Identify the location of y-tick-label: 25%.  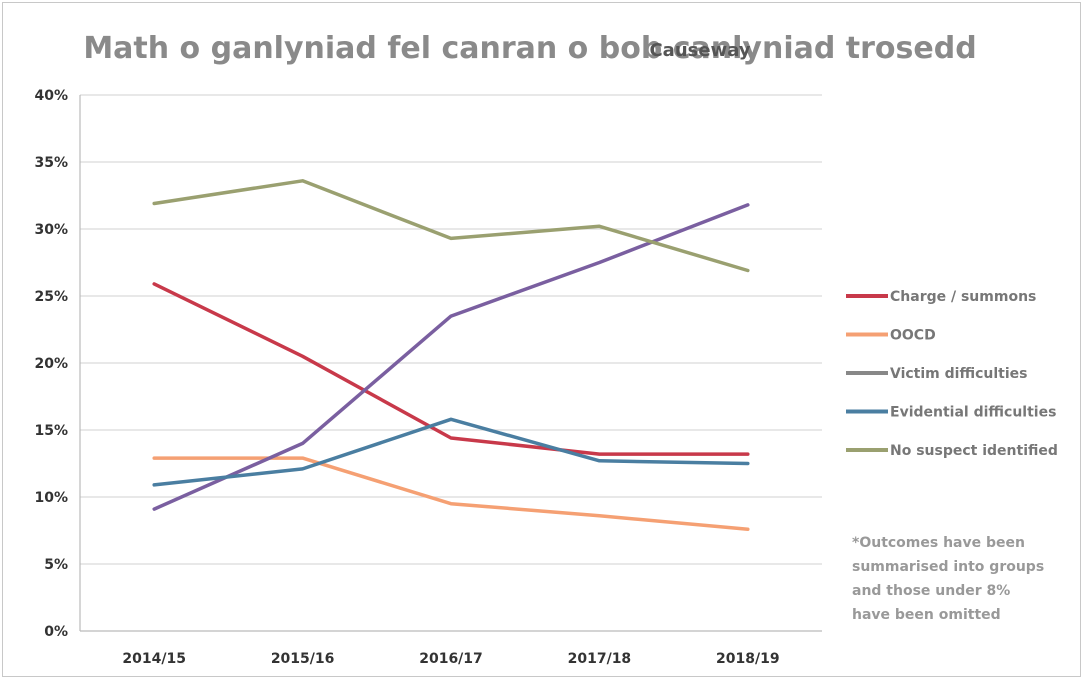
(51, 297).